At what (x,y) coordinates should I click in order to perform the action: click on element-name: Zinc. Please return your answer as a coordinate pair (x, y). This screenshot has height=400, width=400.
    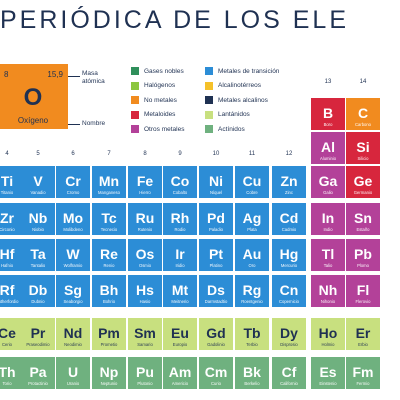
    Looking at the image, I should click on (289, 192).